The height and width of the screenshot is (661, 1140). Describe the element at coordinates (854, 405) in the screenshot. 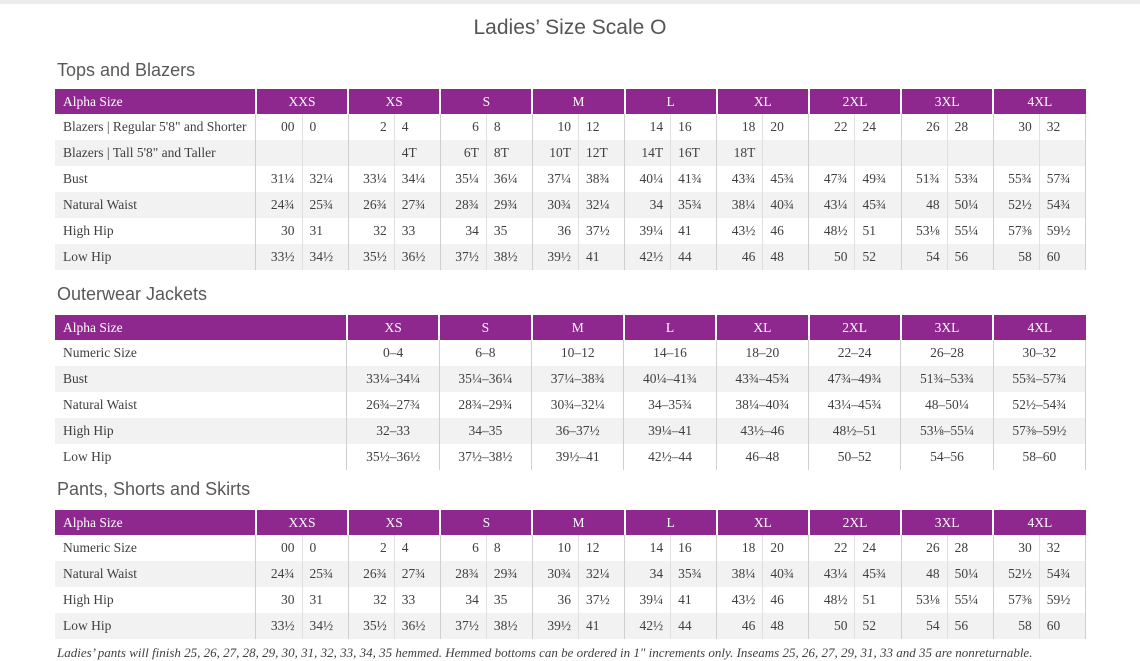

I see `size-value-cell: 43¼–45¾` at that location.